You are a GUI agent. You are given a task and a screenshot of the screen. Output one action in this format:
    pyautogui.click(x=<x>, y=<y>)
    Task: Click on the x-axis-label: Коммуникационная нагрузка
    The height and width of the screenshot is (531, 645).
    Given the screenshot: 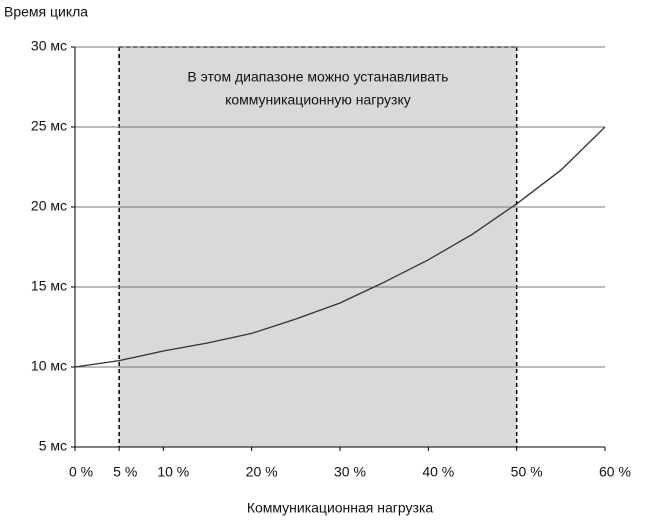 What is the action you would take?
    pyautogui.click(x=340, y=508)
    